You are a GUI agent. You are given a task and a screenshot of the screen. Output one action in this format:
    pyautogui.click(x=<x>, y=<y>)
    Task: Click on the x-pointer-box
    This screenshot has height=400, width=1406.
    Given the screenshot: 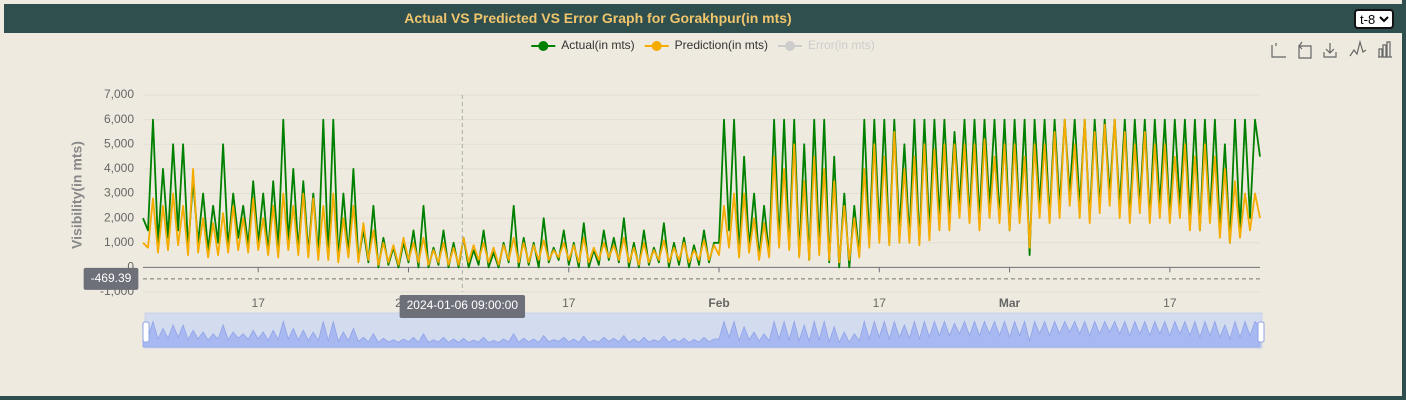 What is the action you would take?
    pyautogui.click(x=462, y=306)
    